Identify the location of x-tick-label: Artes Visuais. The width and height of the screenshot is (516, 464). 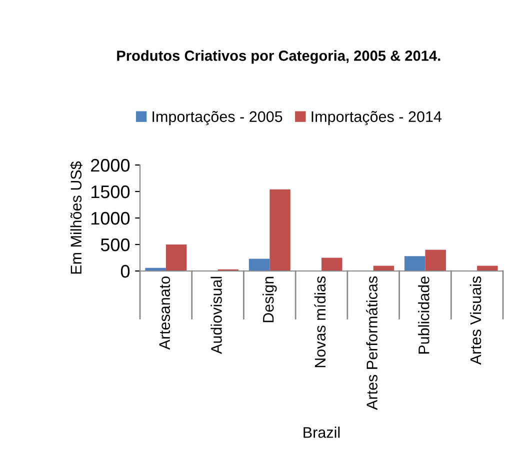
(476, 320).